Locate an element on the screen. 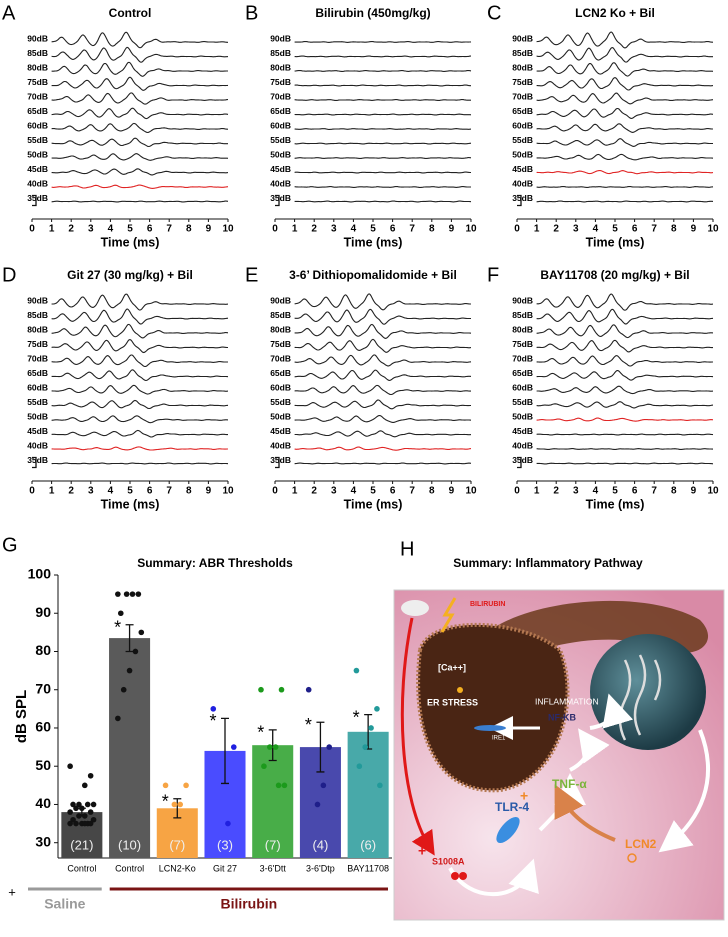 This screenshot has width=728, height=937. scale-bar is located at coordinates (519, 462).